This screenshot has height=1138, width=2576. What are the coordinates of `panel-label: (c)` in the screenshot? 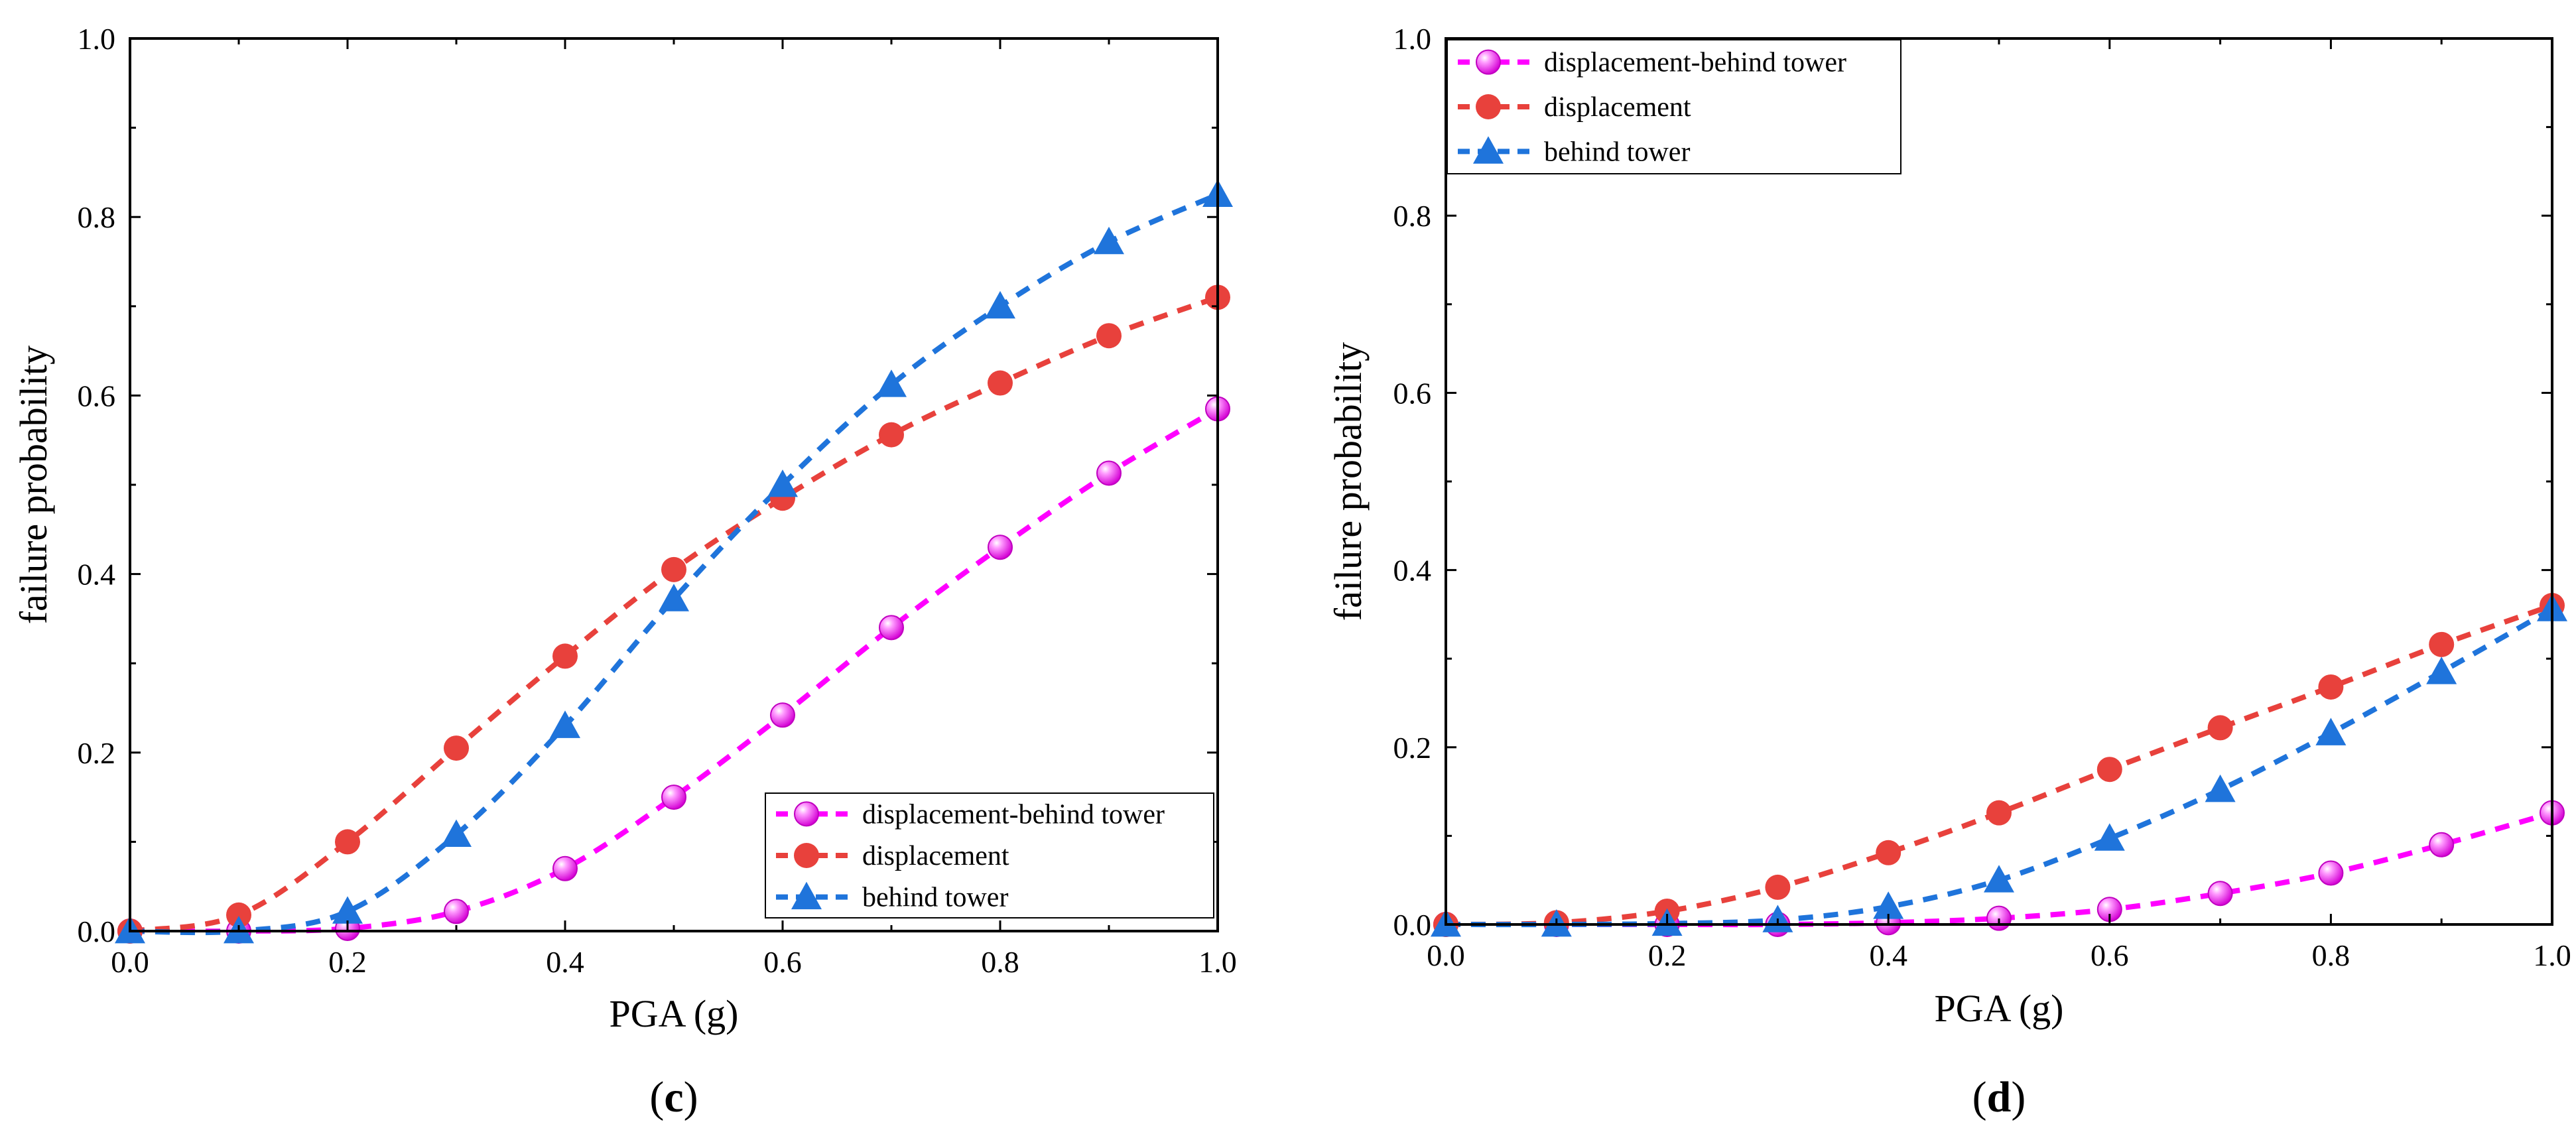 It's located at (674, 1097).